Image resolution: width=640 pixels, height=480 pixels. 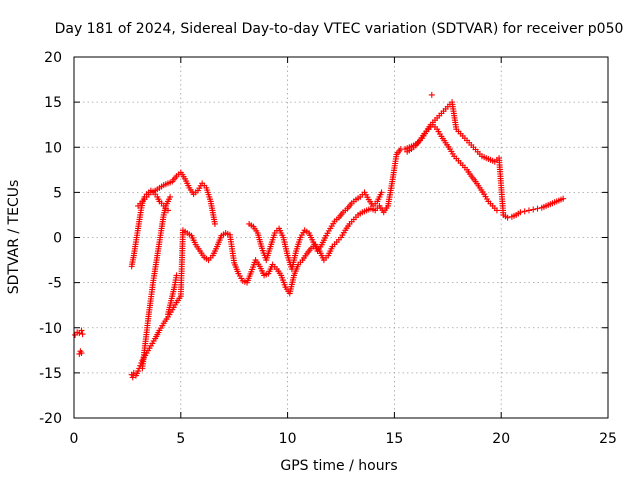 What do you see at coordinates (338, 466) in the screenshot?
I see `x-axis-label: GPS time / hours` at bounding box center [338, 466].